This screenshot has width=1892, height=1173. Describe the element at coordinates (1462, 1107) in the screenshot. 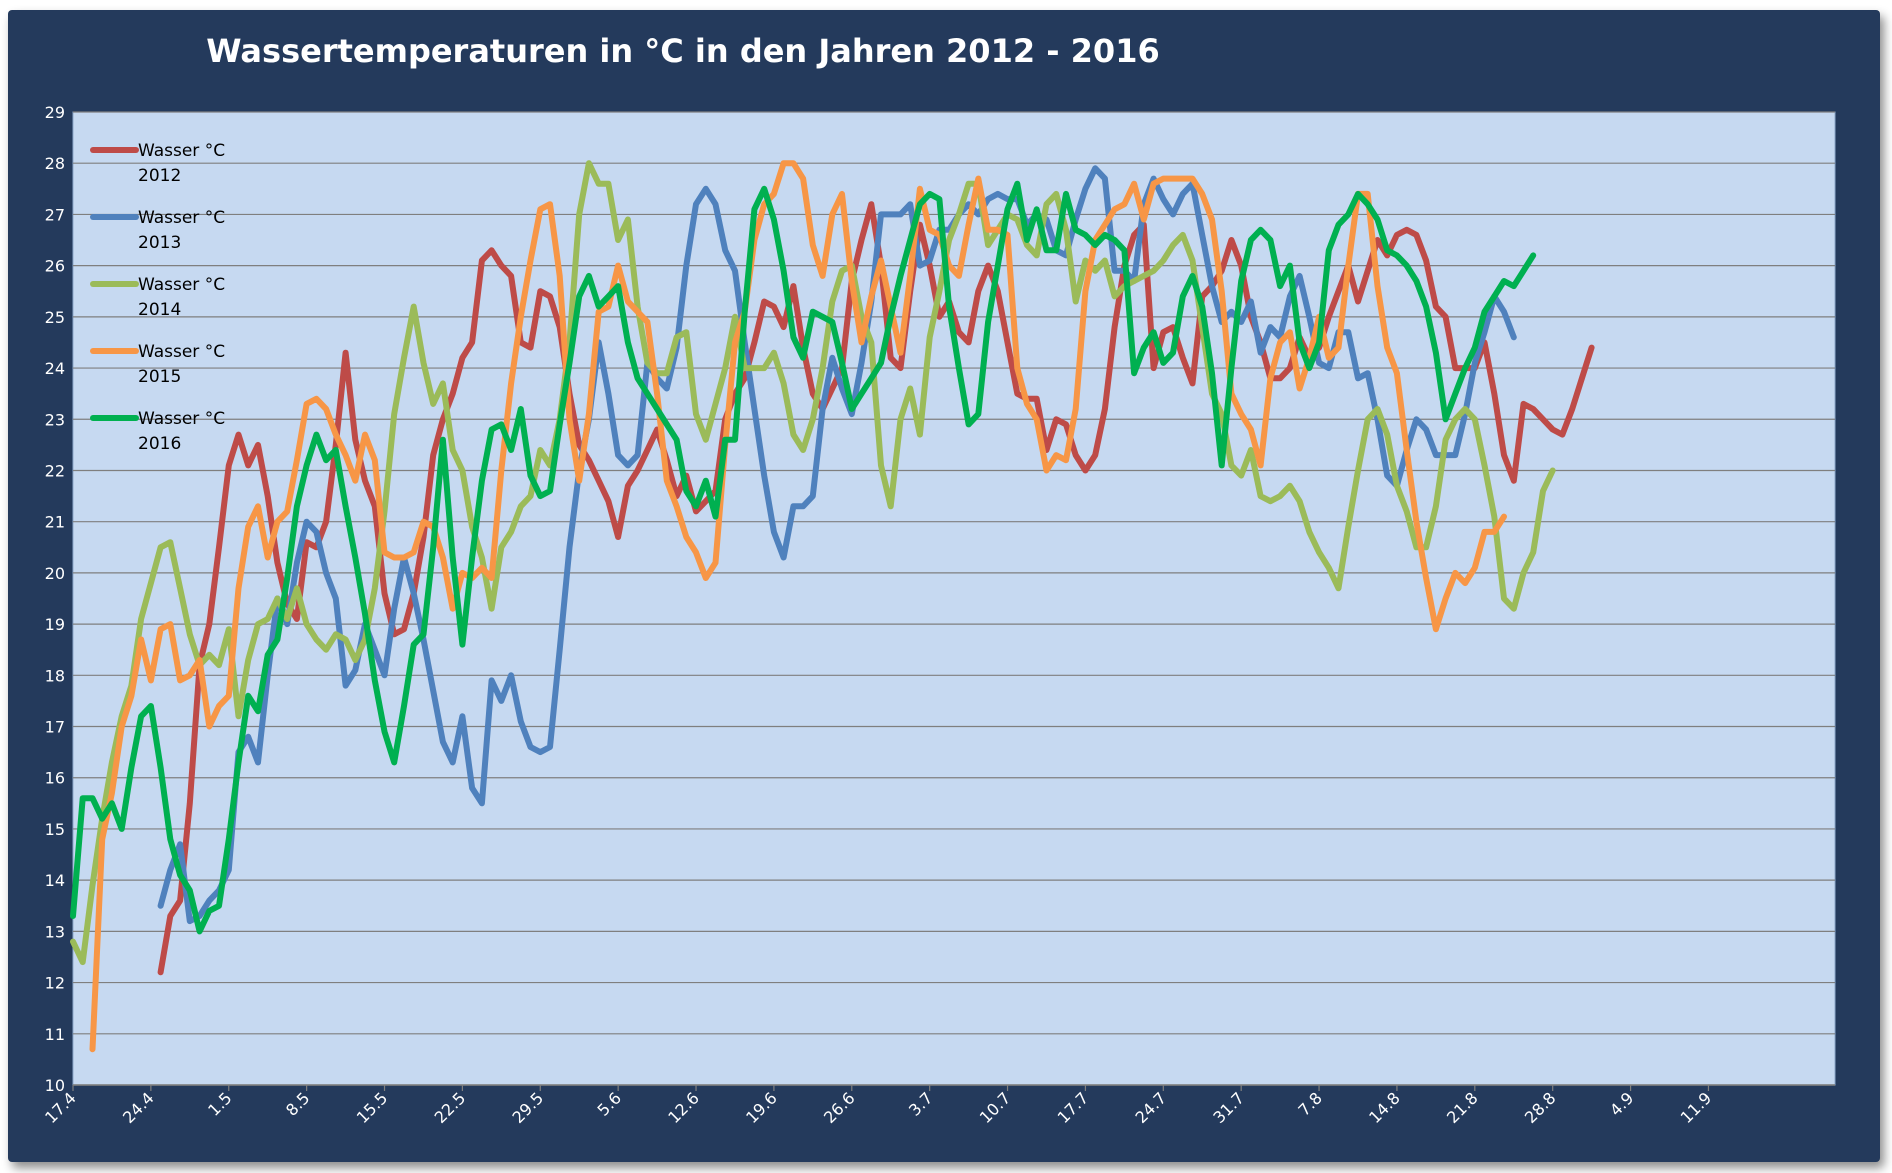

I see `x-tick-label: 21.8` at that location.